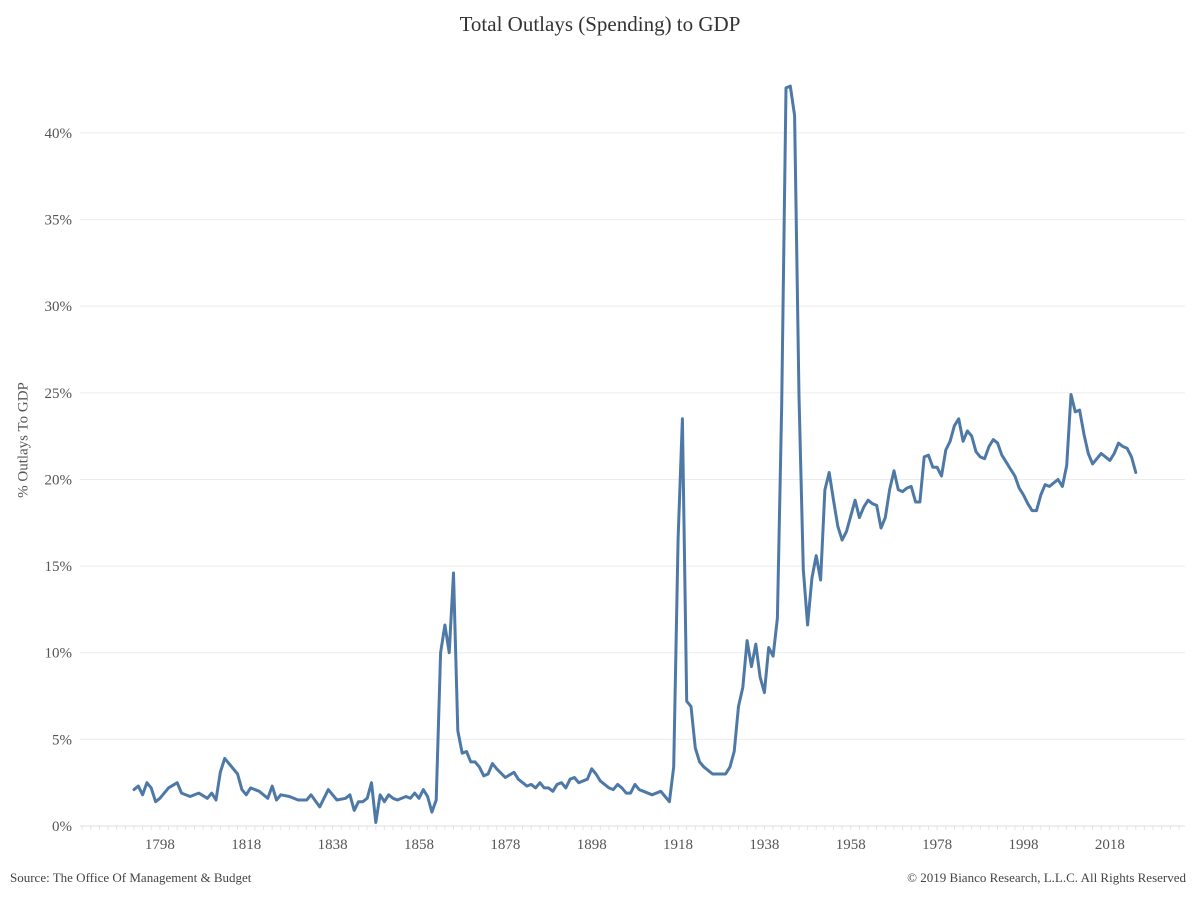  What do you see at coordinates (600, 24) in the screenshot?
I see `chart-title: Total Outlays (Spending) to GDP` at bounding box center [600, 24].